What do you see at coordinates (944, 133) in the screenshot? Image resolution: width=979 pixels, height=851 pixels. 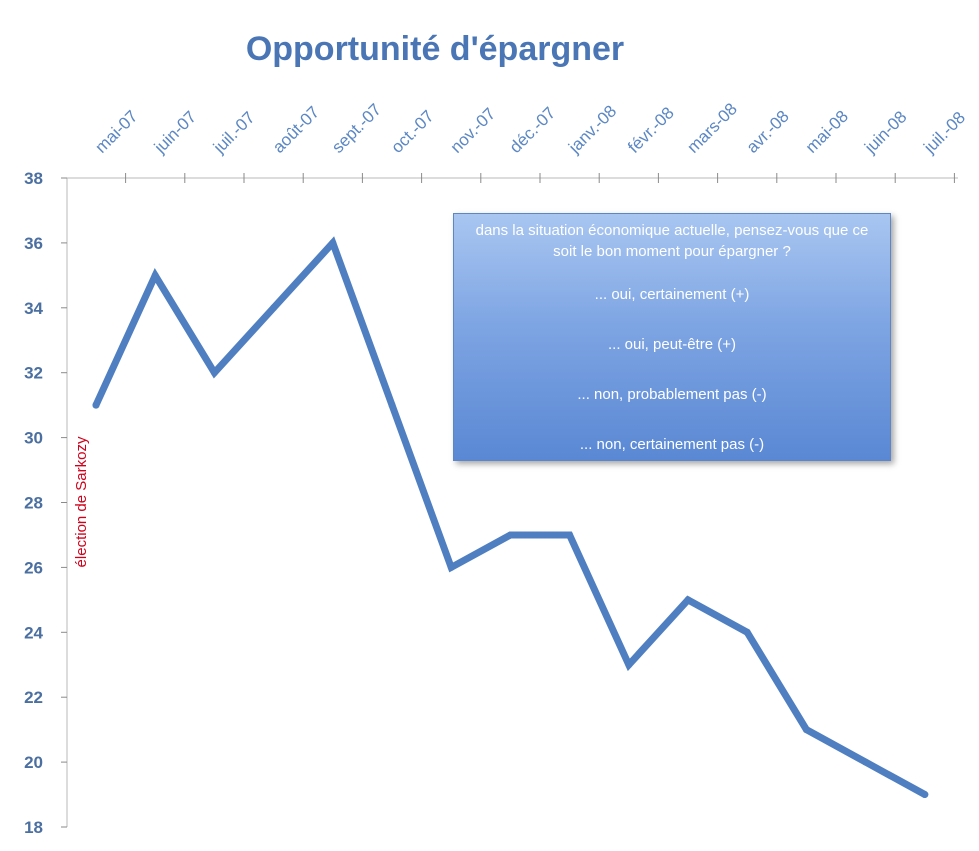 I see `x-tick-label: juil.-08` at bounding box center [944, 133].